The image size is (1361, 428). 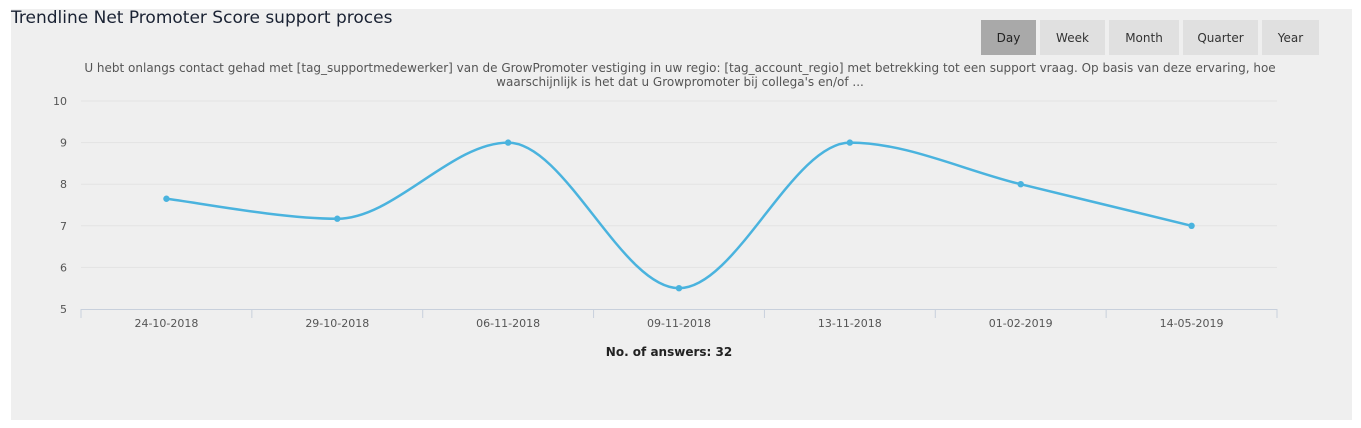 I want to click on range-button-day: Day, so click(x=1008, y=37).